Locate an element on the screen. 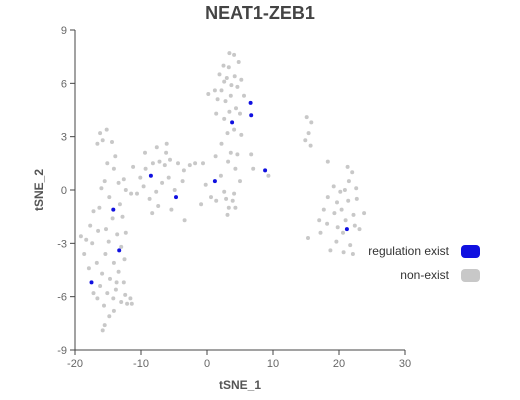 The image size is (520, 400). legend-swatch is located at coordinates (470, 275).